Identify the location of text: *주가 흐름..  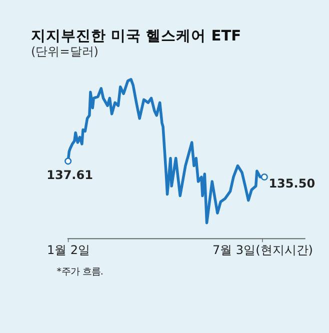
(80, 272).